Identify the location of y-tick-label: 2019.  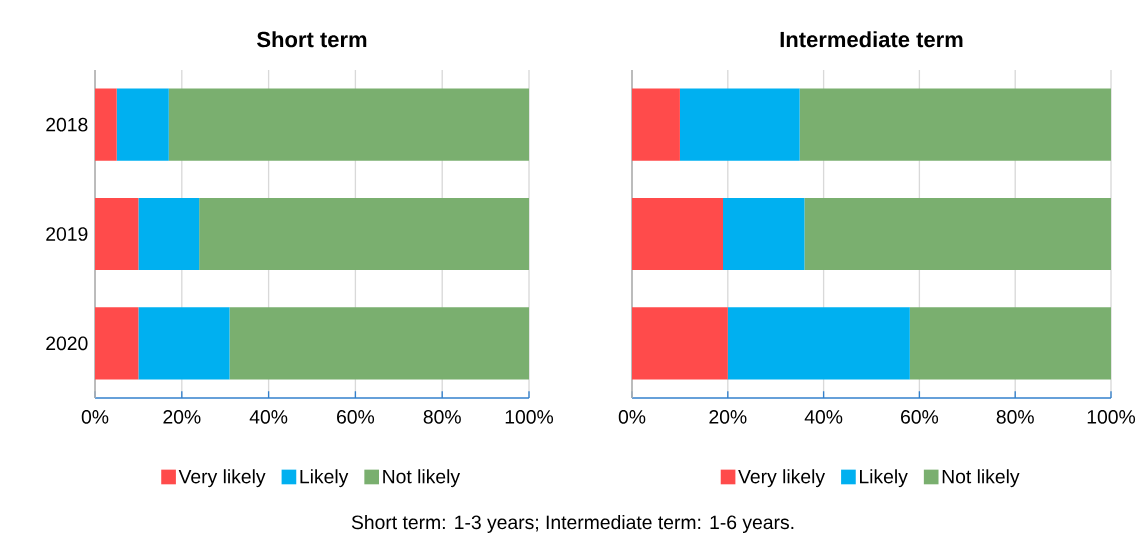
(67, 234).